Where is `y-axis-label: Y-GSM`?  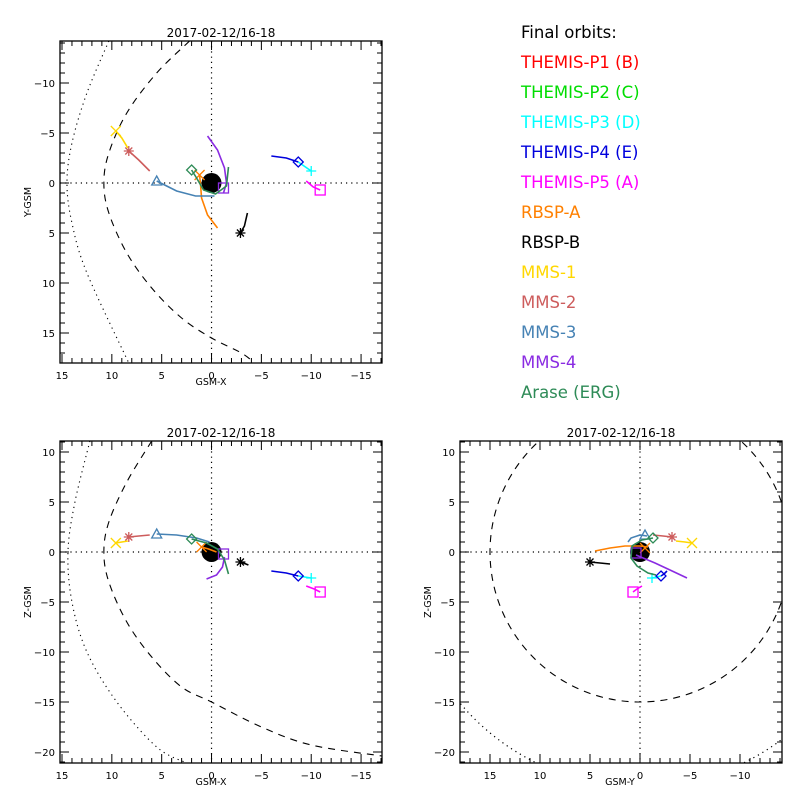
y-axis-label: Y-GSM is located at coordinates (28, 202).